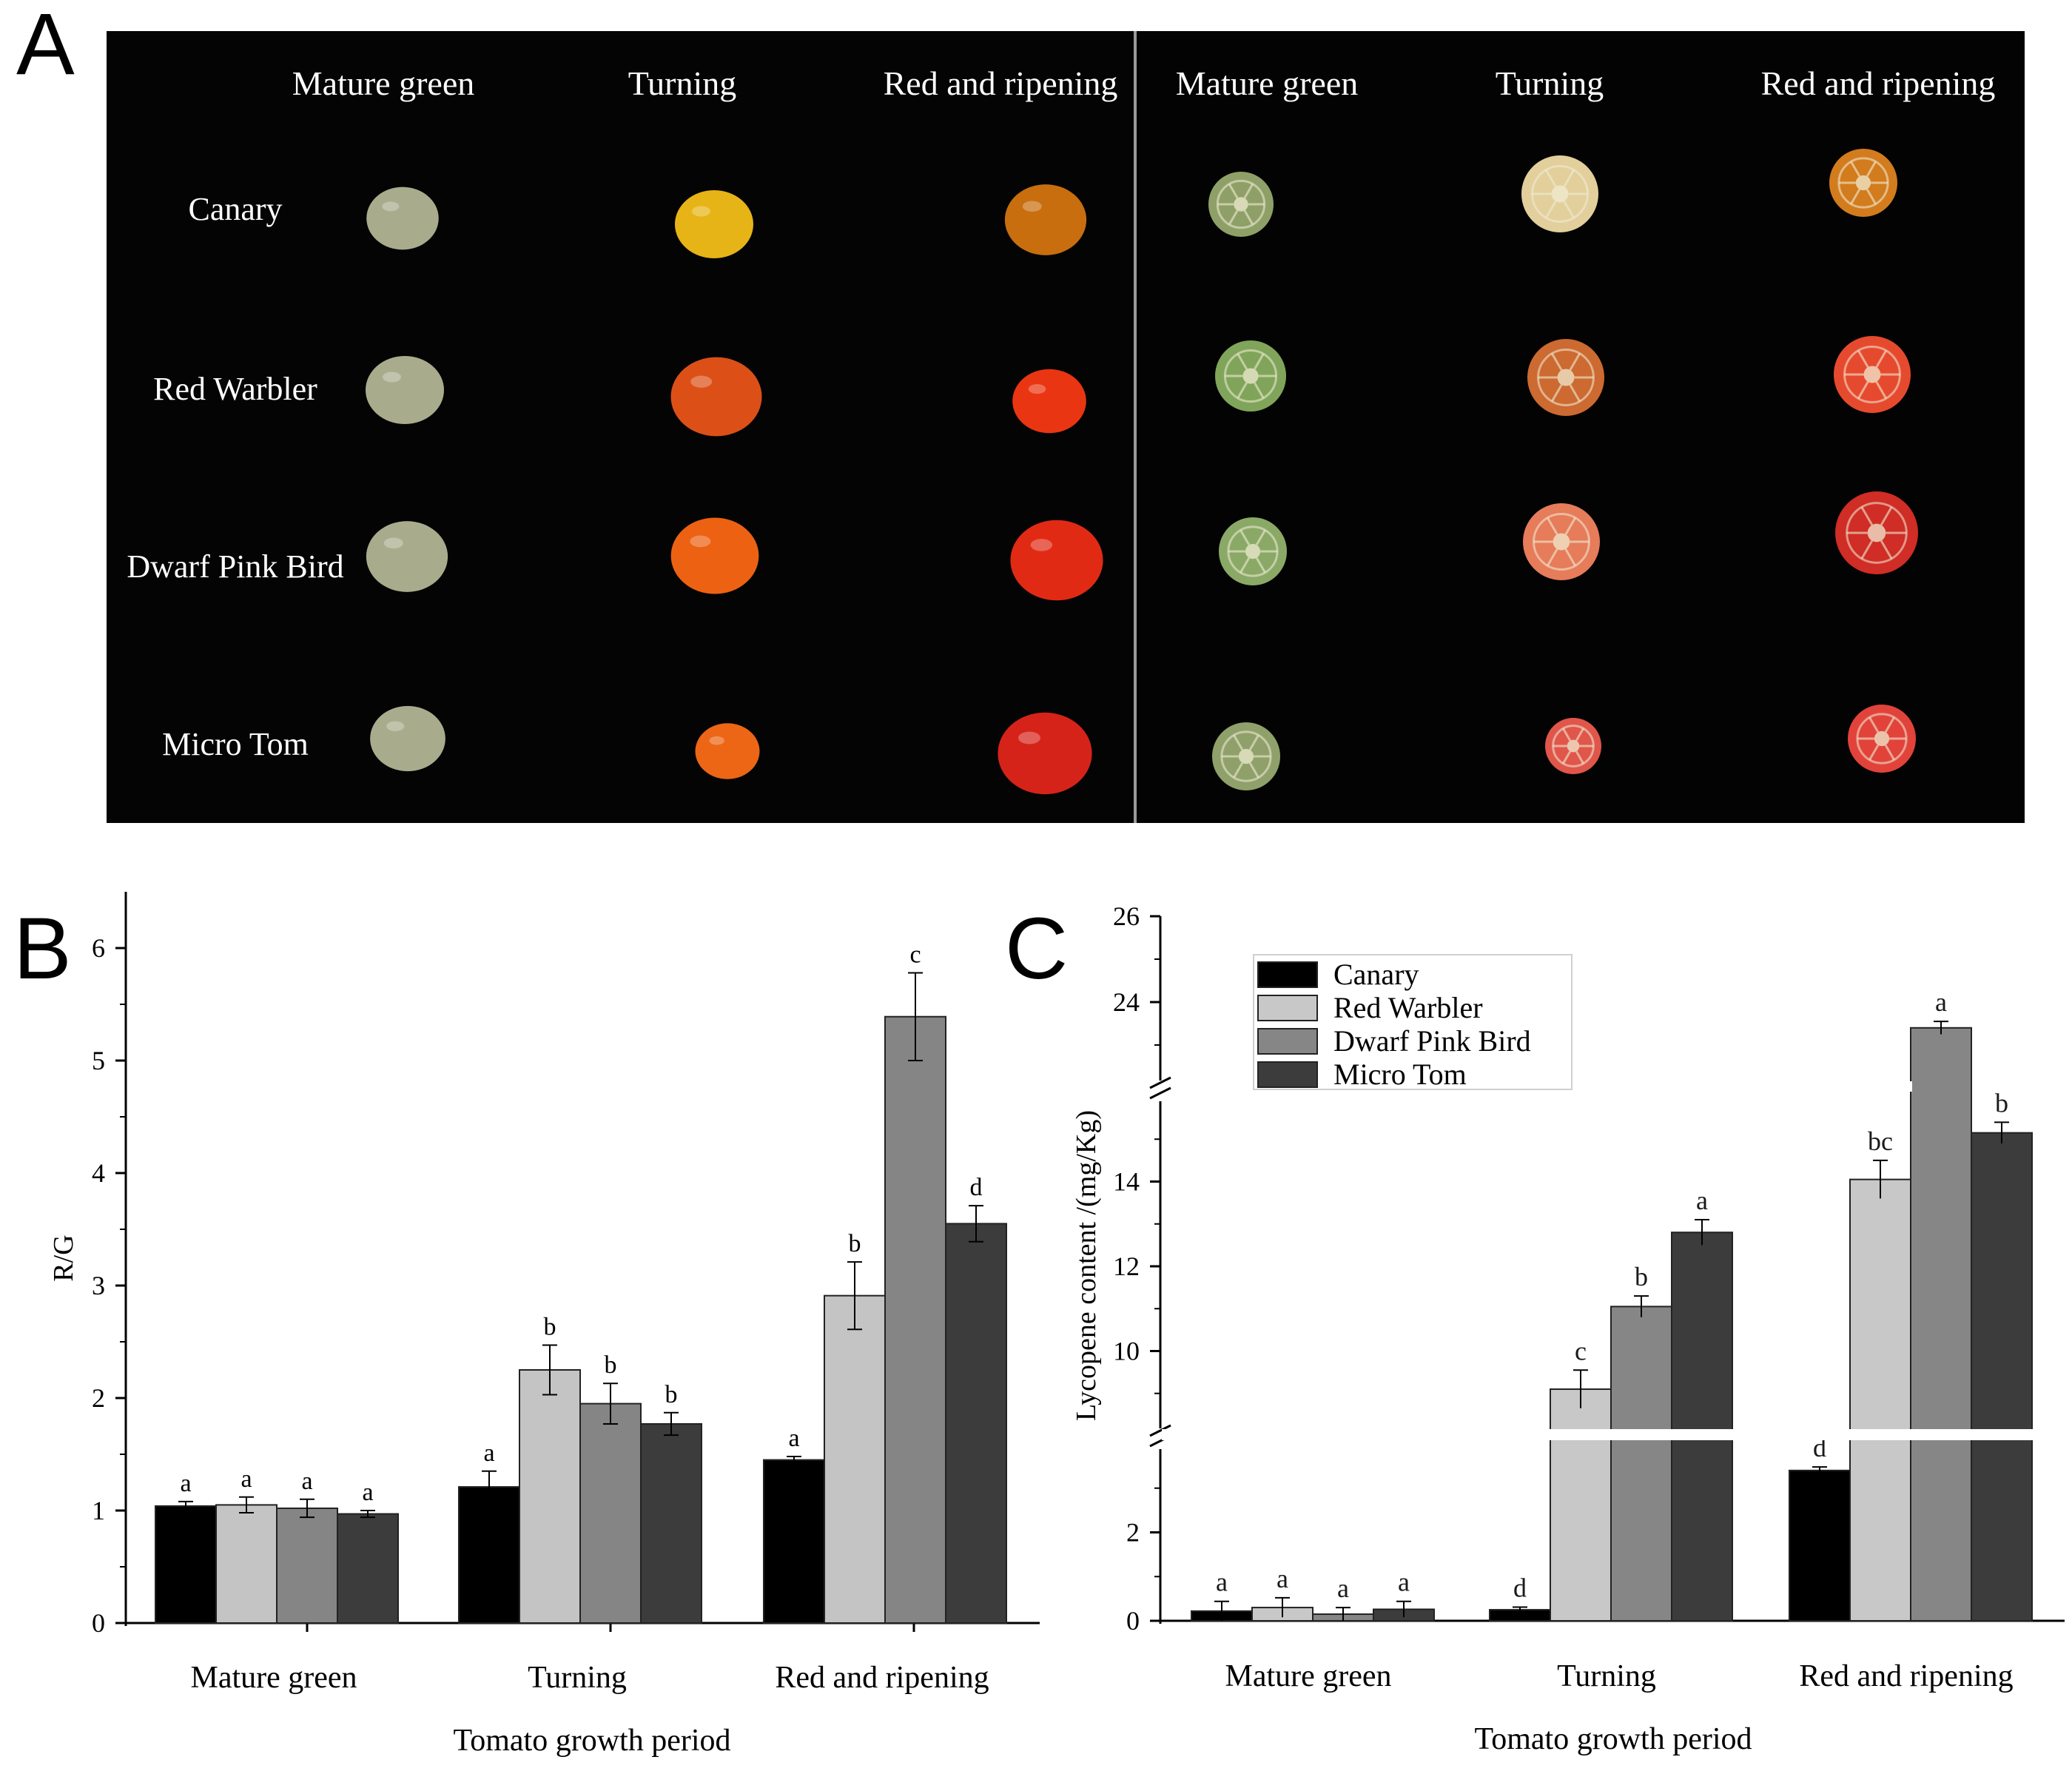  What do you see at coordinates (682, 83) in the screenshot?
I see `stage-header-left: Turning` at bounding box center [682, 83].